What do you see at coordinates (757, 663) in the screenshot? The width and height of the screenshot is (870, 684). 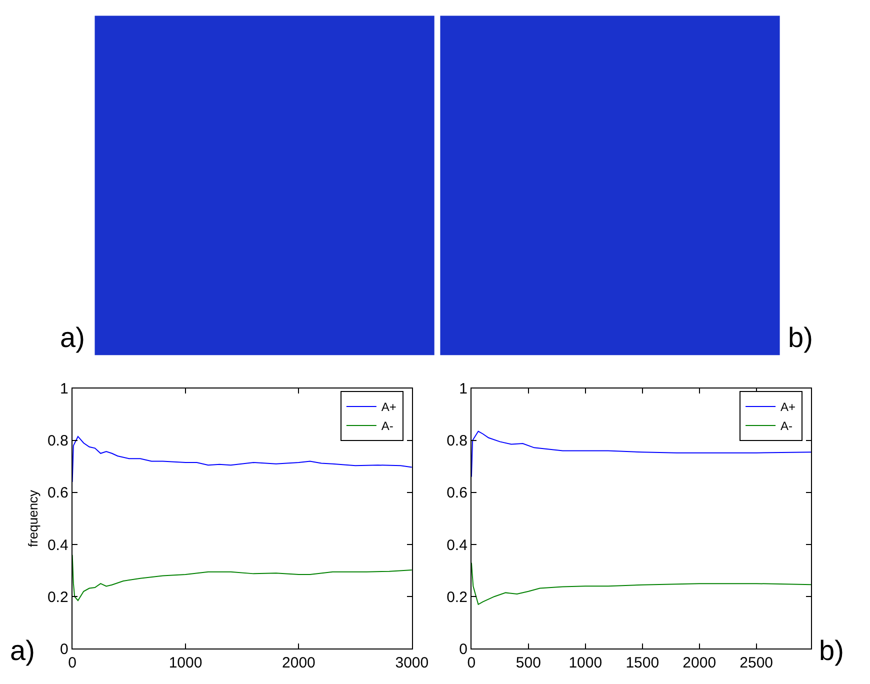 I see `x-tick-label: 2500` at bounding box center [757, 663].